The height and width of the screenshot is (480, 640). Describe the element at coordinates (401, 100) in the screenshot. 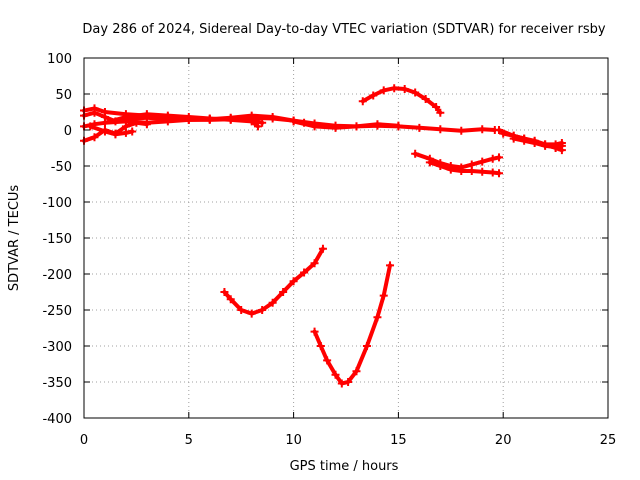

I see `series-arc-hump` at that location.